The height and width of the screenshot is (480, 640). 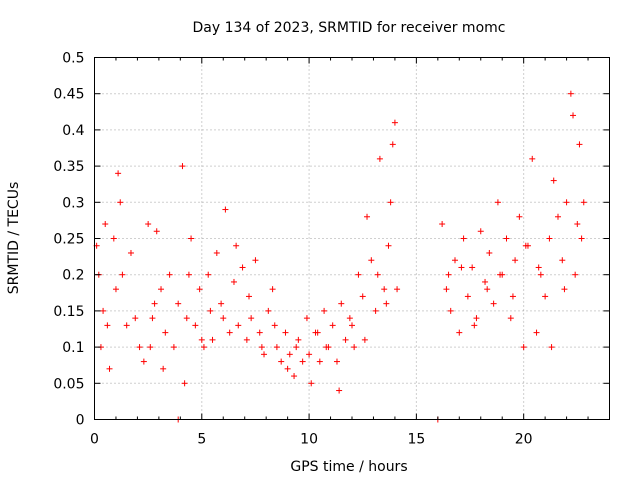 I want to click on x-axis-label: GPS time / hours, so click(x=348, y=467).